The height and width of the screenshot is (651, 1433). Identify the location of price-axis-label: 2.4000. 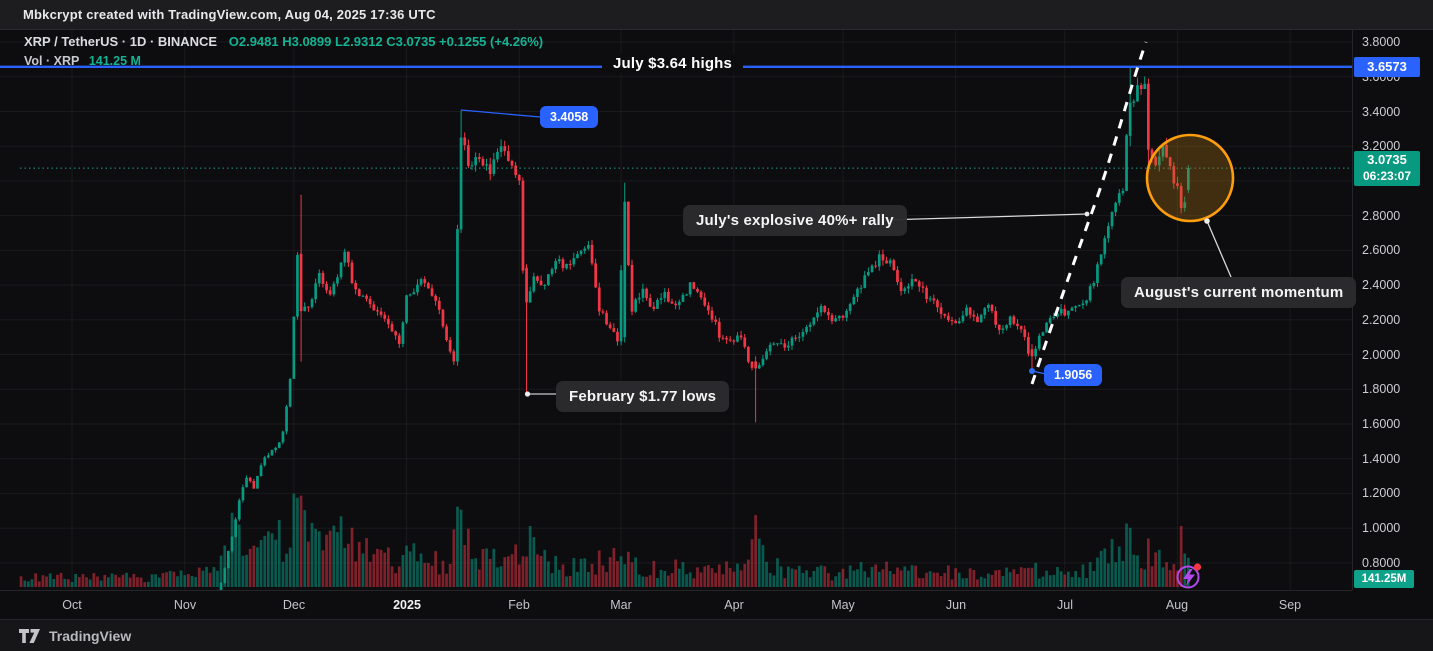
(1381, 285).